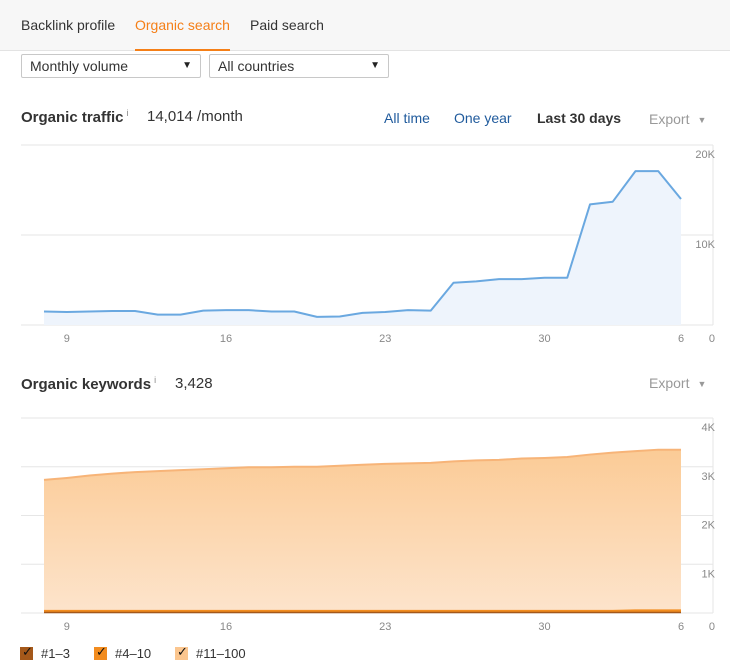 The height and width of the screenshot is (667, 730). I want to click on country-select: All countries ▼, so click(299, 66).